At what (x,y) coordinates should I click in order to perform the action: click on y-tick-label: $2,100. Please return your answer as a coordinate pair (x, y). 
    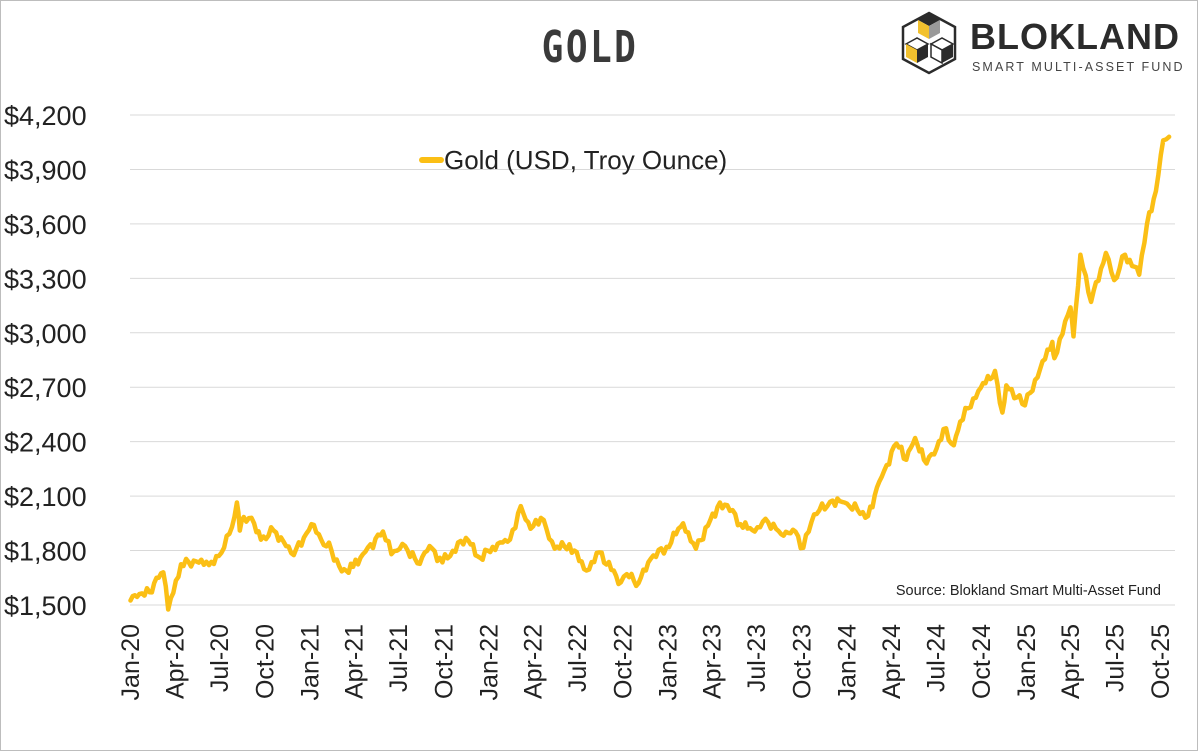
    Looking at the image, I should click on (45, 497).